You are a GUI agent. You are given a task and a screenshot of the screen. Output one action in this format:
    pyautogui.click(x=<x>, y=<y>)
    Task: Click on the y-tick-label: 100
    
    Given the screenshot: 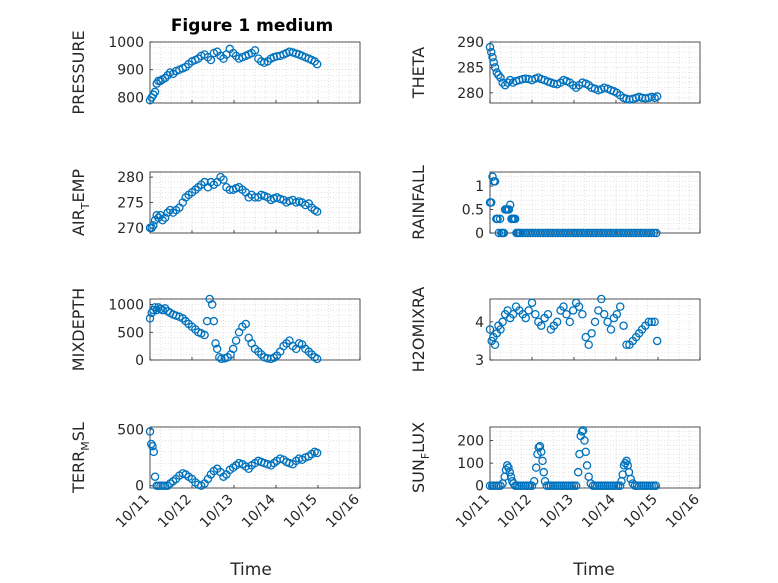 What is the action you would take?
    pyautogui.click(x=470, y=464)
    